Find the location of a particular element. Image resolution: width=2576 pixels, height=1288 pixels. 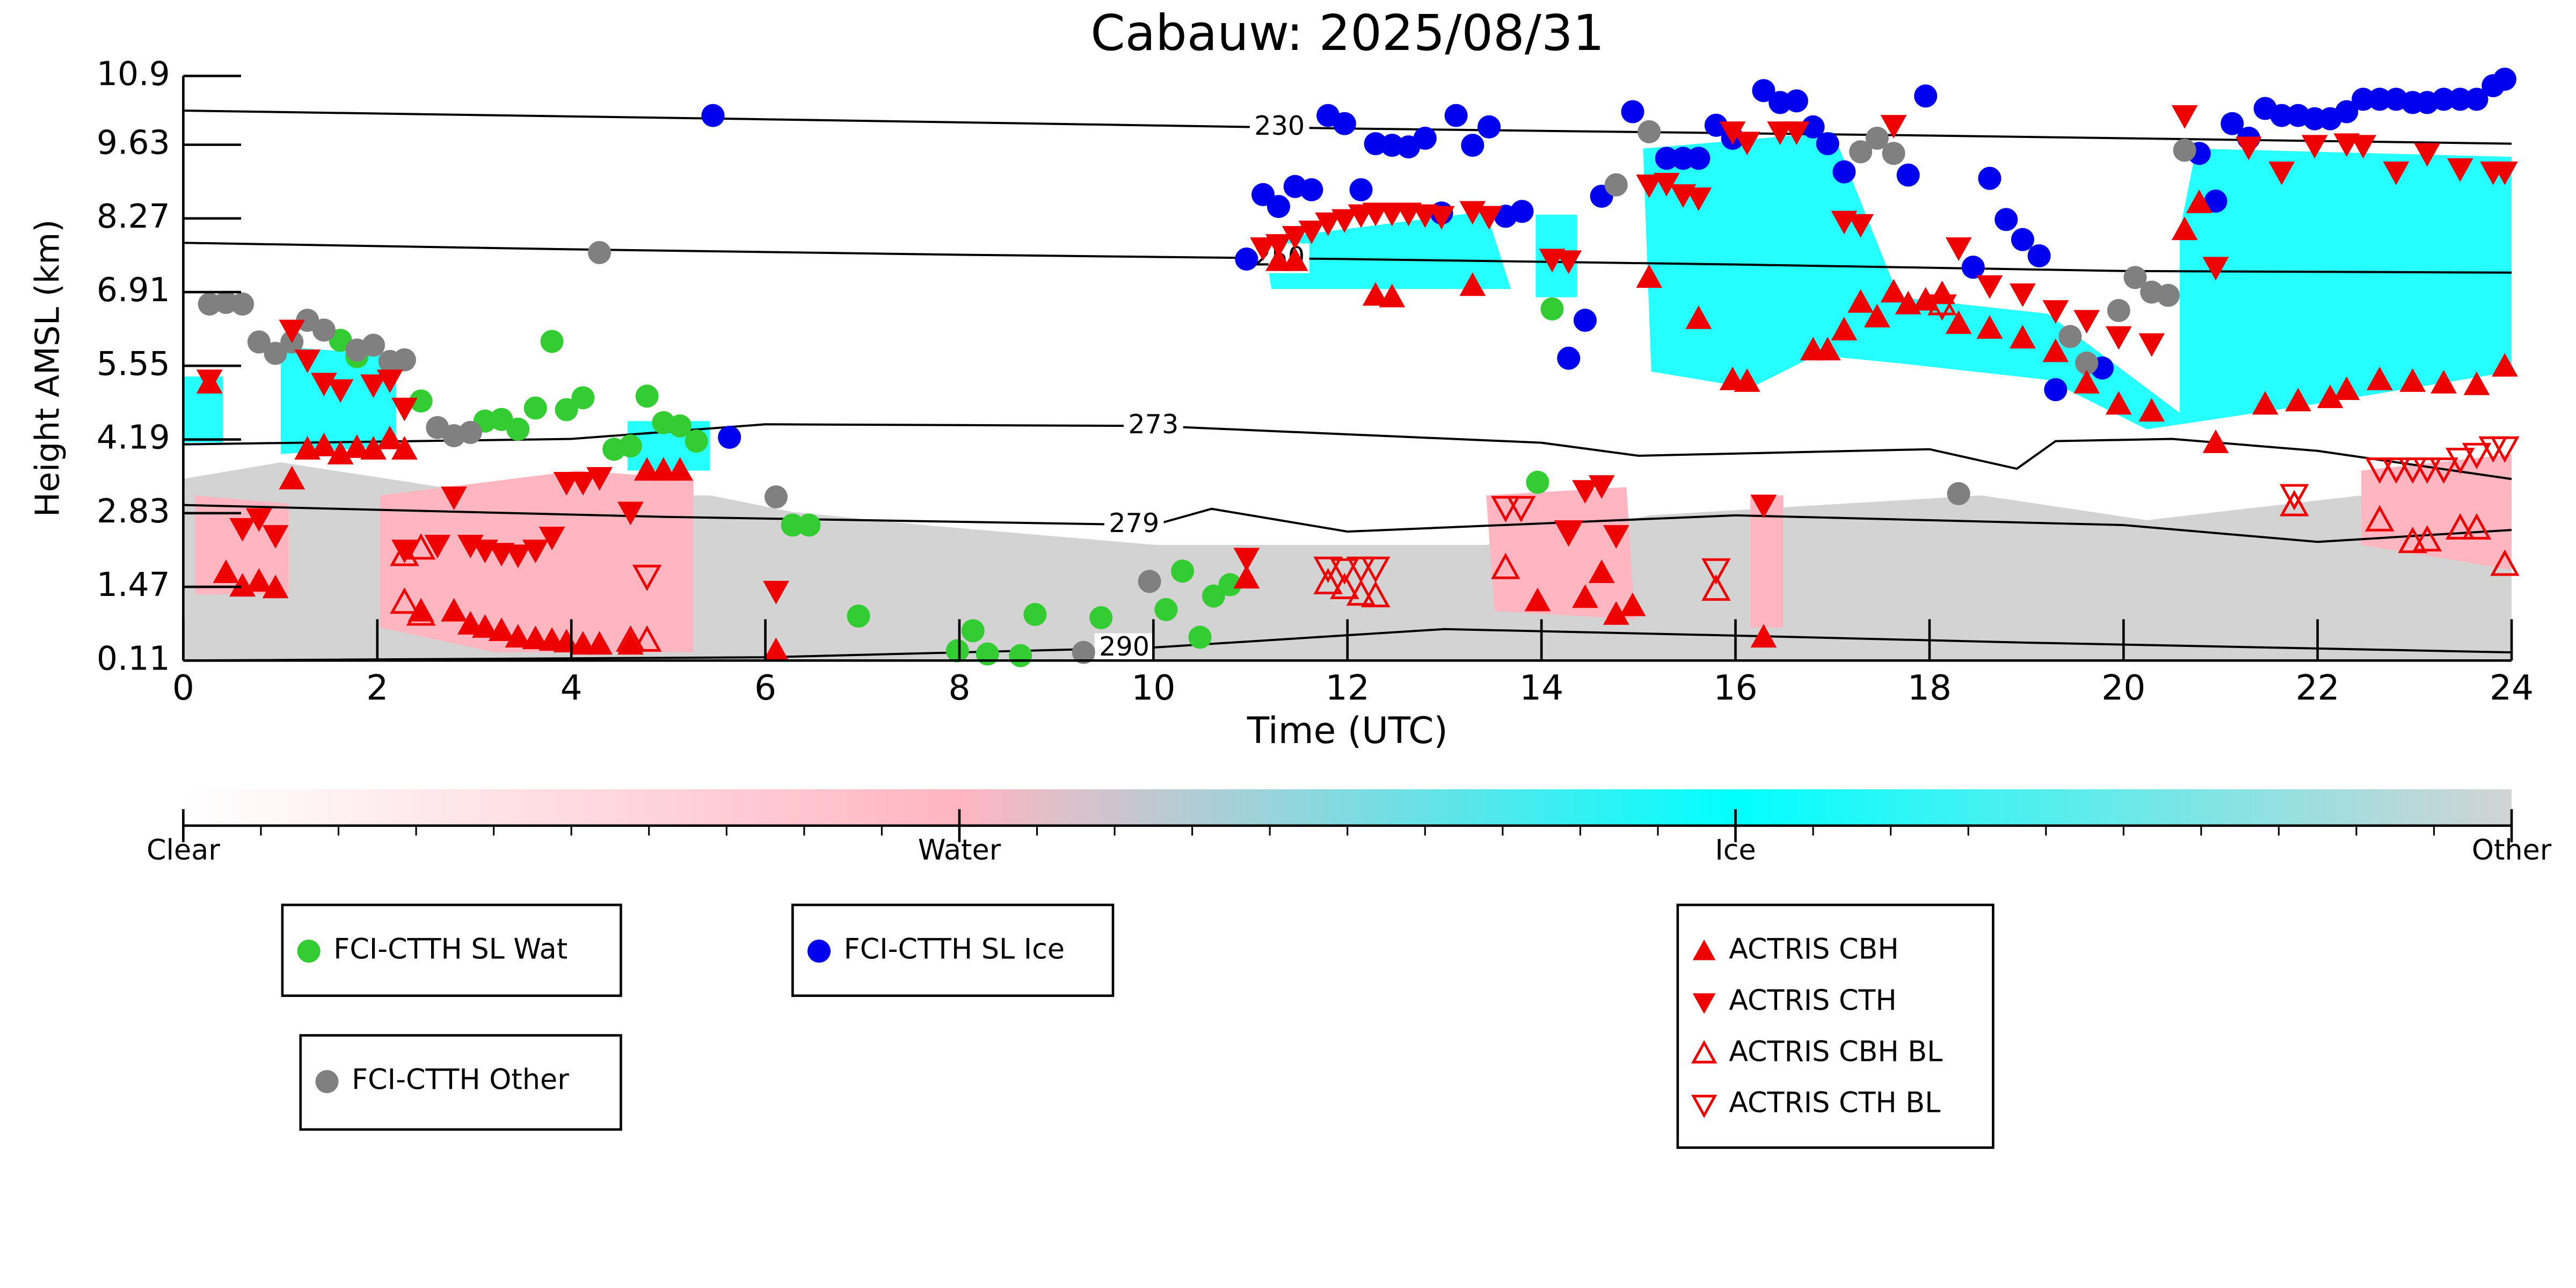

x-tick-label: 16 is located at coordinates (1735, 688).